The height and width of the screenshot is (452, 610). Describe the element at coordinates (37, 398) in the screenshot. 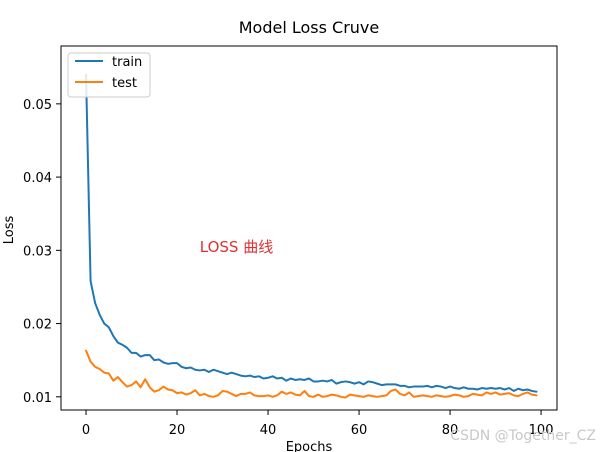

I see `y-tick-label: 0.01` at that location.